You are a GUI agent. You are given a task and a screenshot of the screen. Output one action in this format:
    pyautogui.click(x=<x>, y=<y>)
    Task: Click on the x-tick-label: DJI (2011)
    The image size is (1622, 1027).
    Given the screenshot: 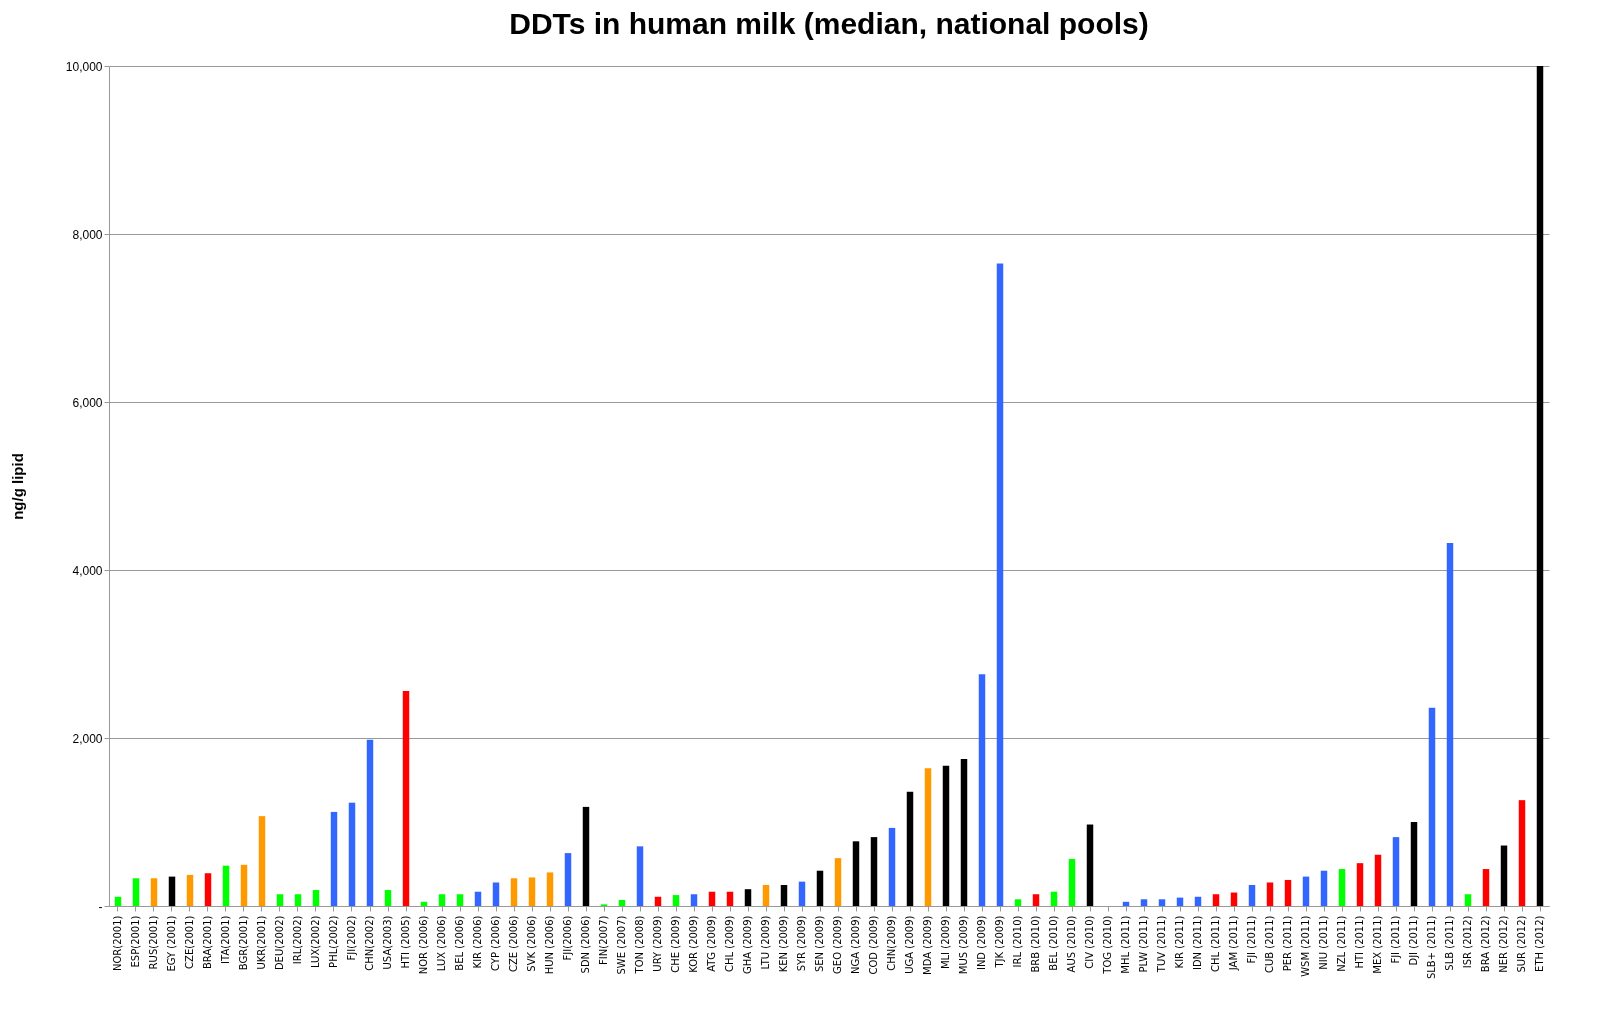 What is the action you would take?
    pyautogui.click(x=1413, y=940)
    